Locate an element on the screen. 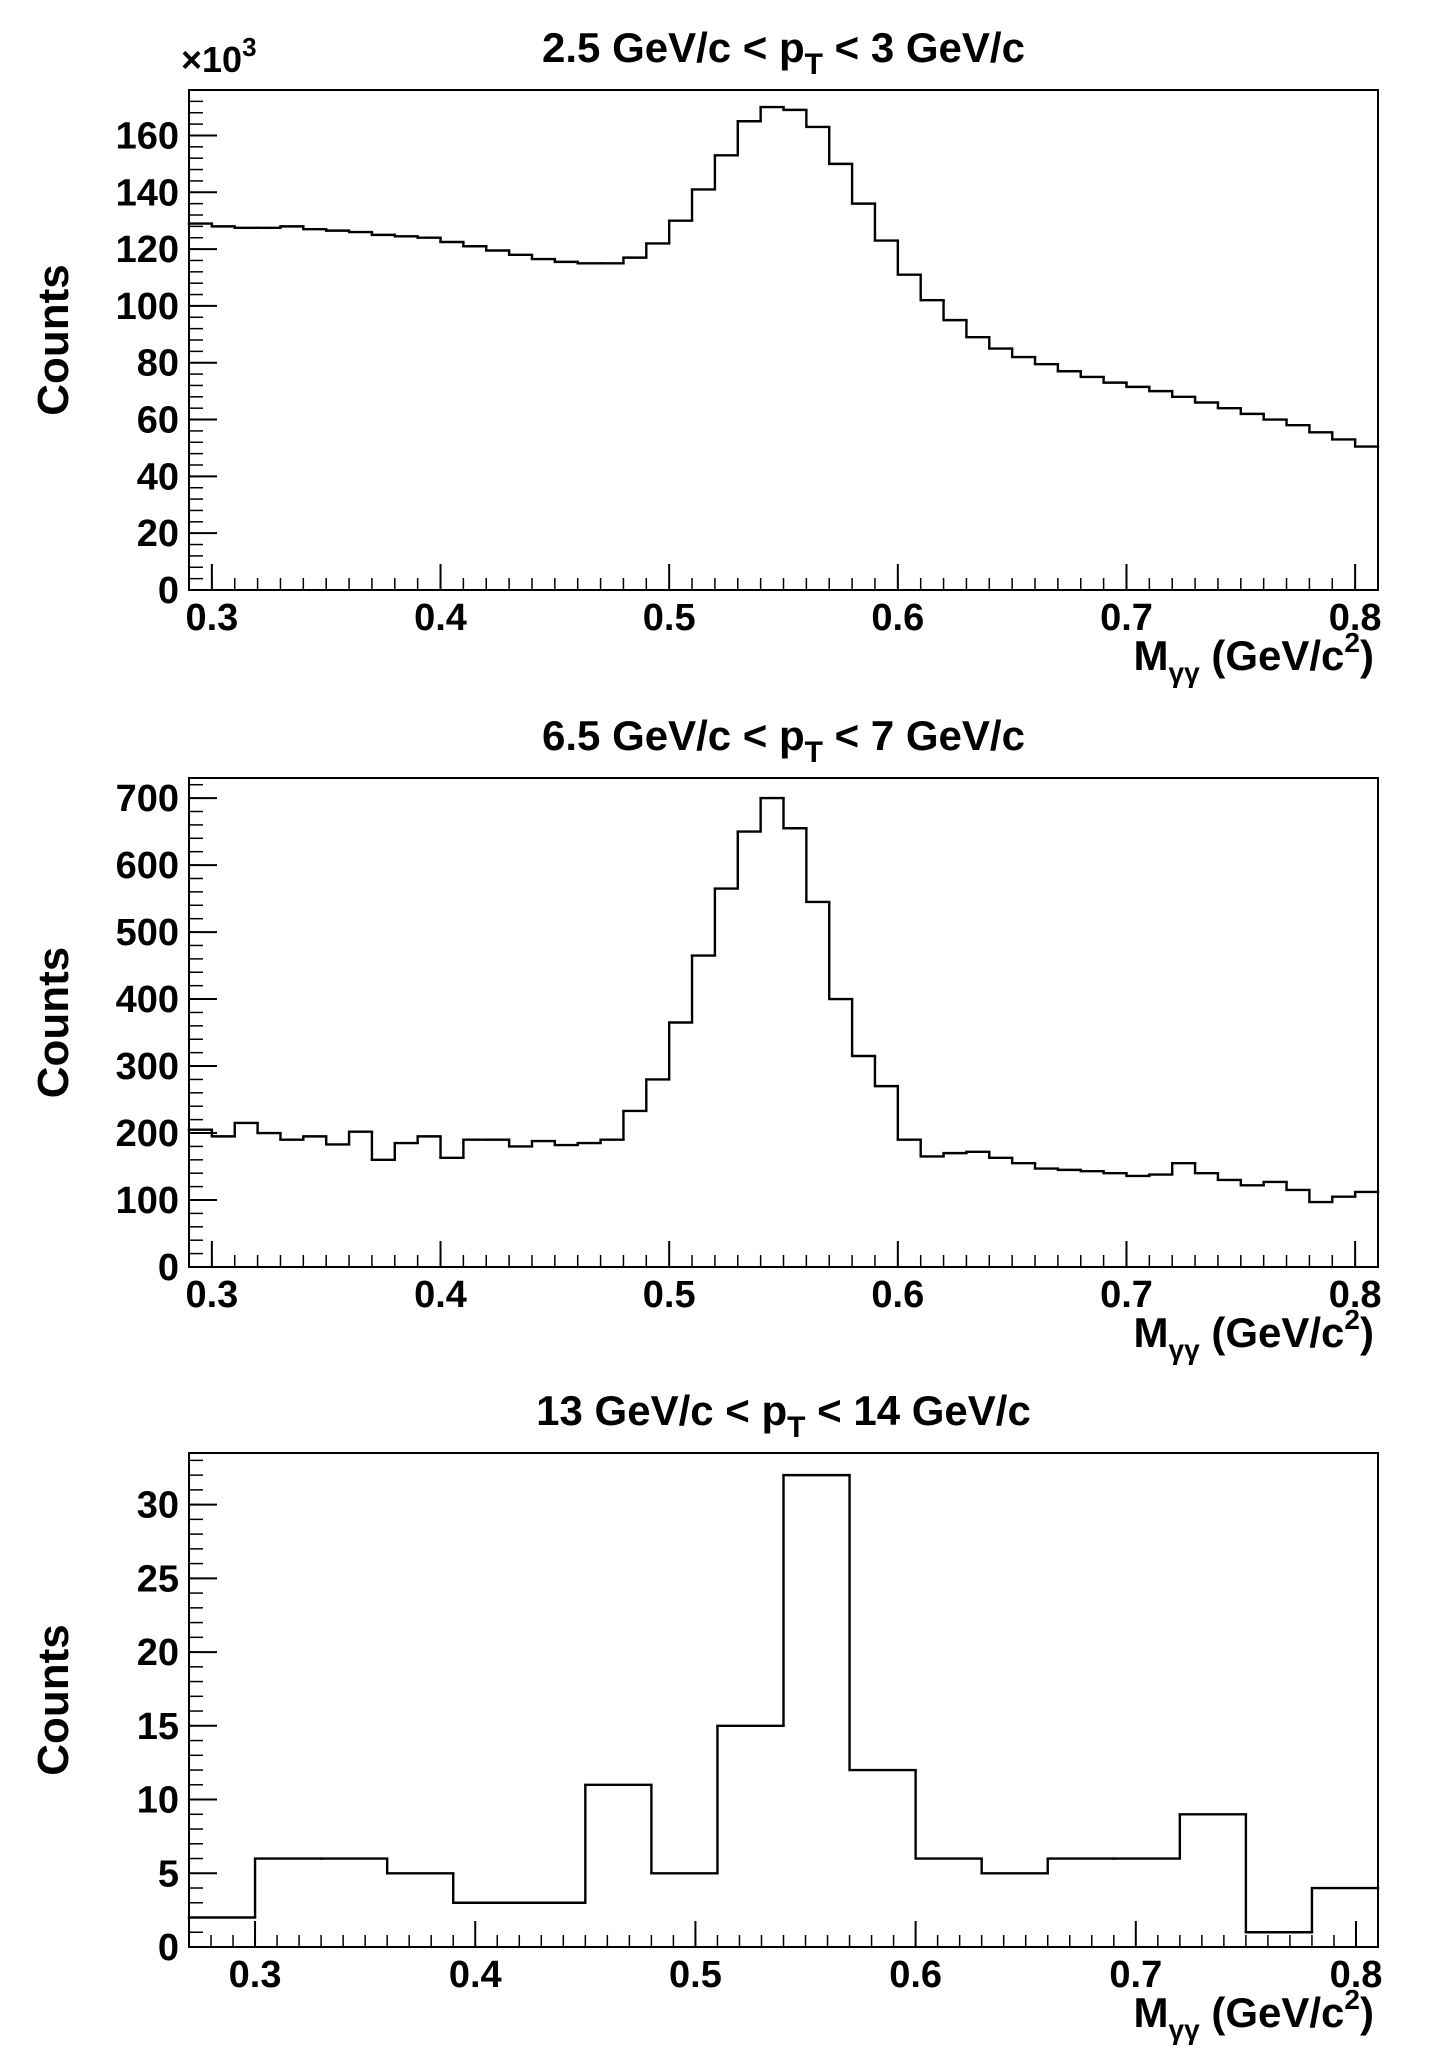  y-tick-label: 10 is located at coordinates (158, 1801).